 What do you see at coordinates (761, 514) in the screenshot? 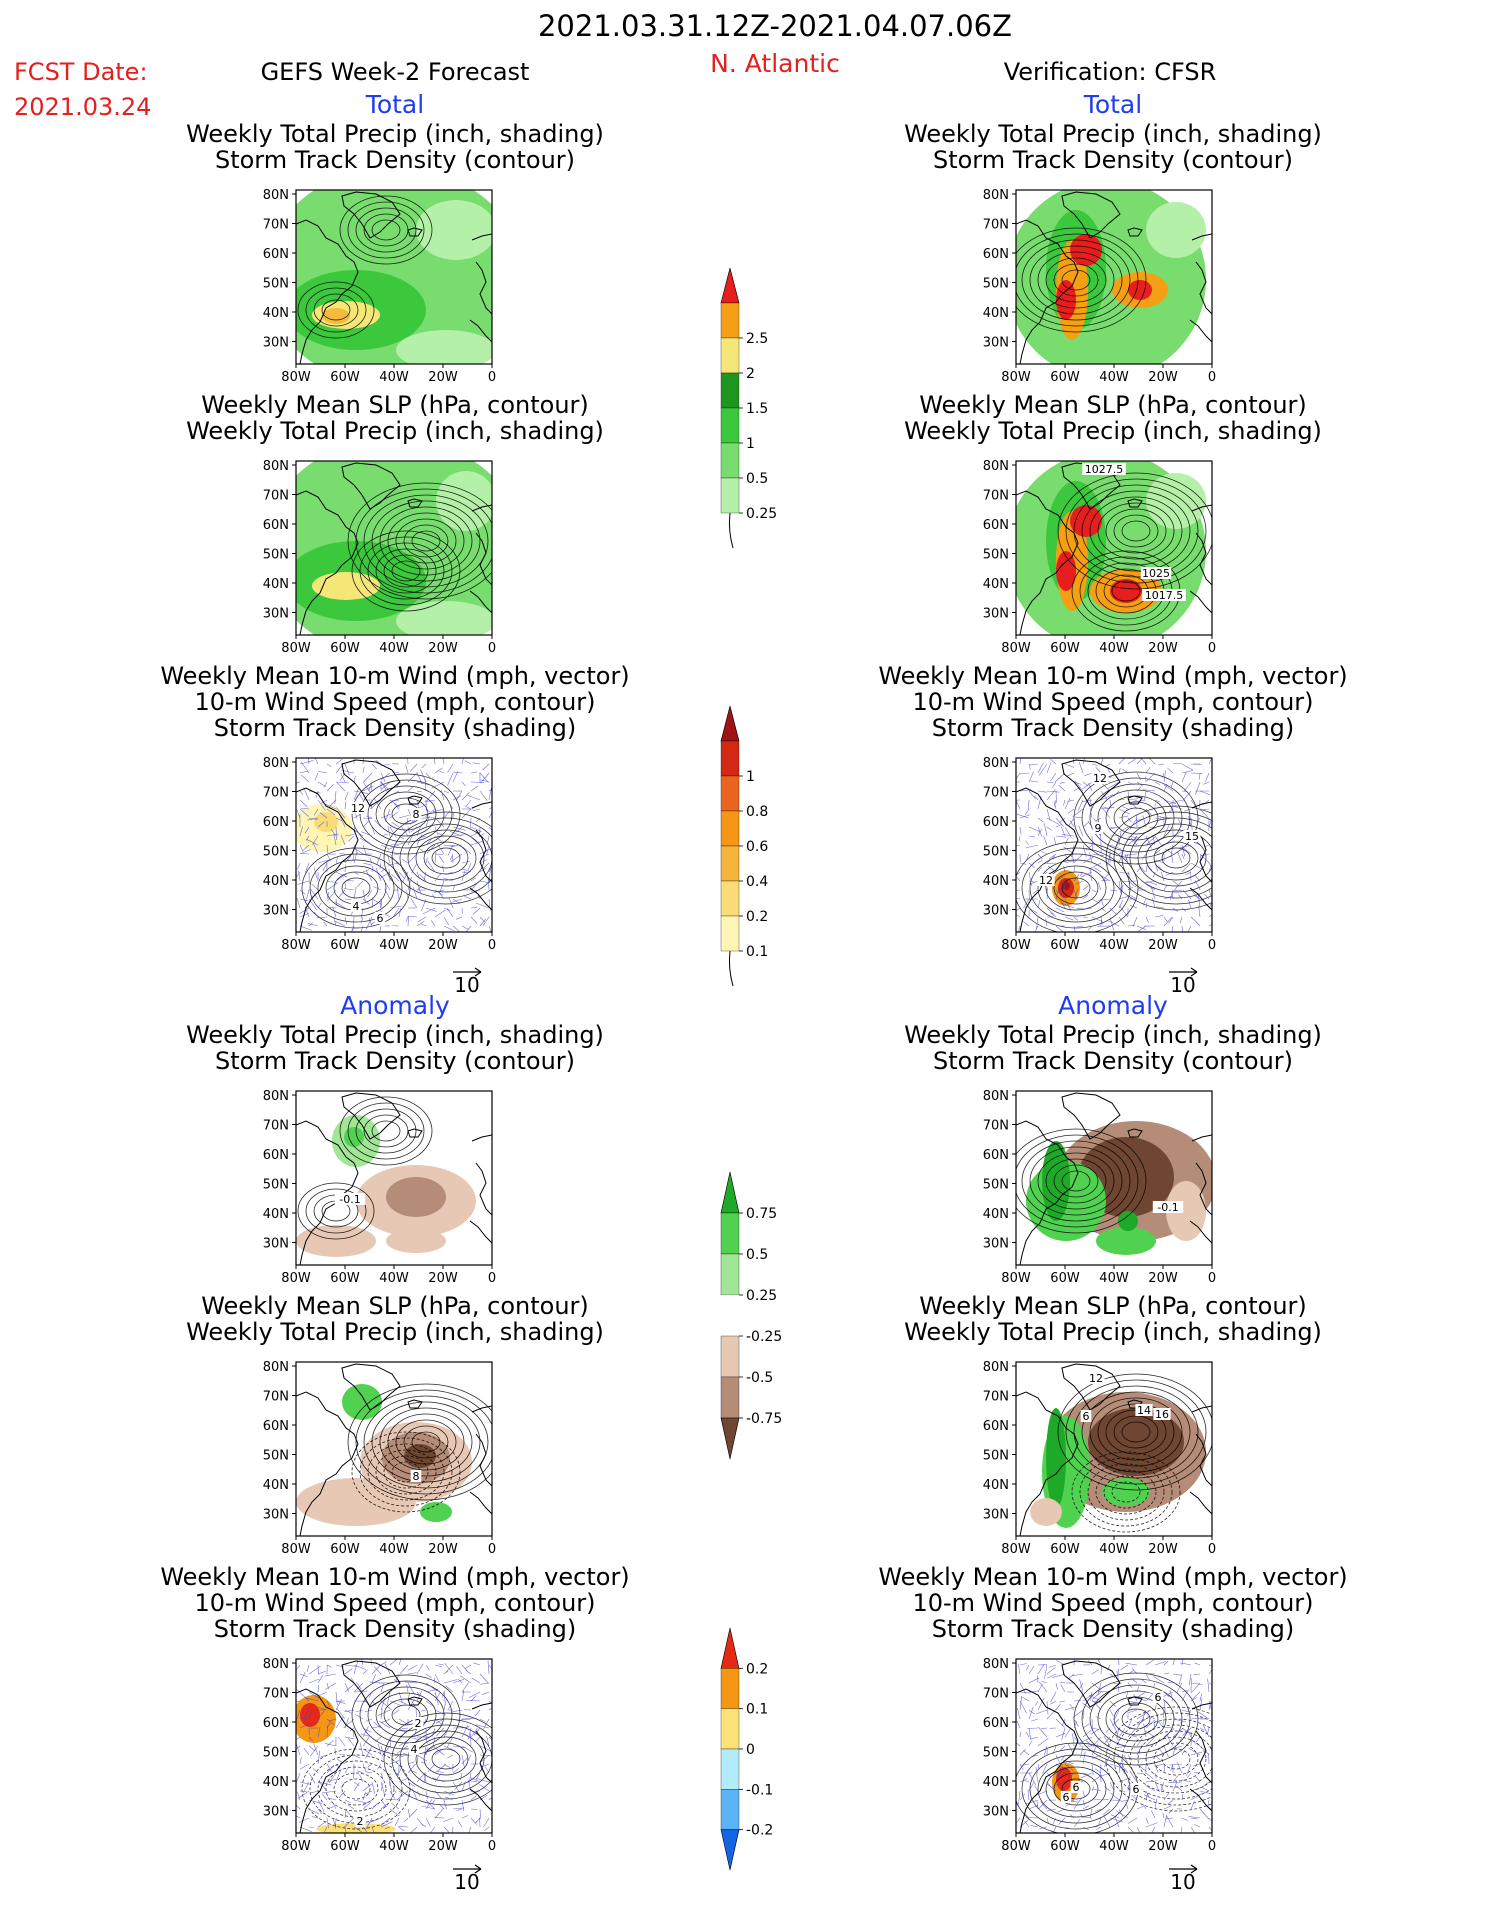
I see `colorbar-tick-label: 0.25` at bounding box center [761, 514].